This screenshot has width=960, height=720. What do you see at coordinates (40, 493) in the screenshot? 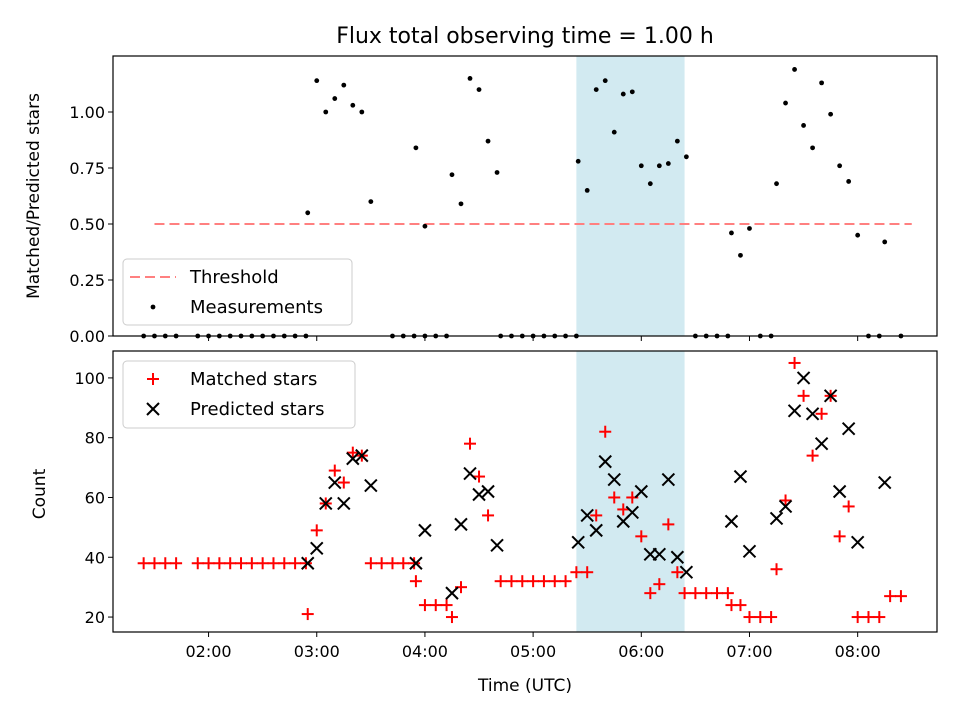
I see `bottom-y-axis-label: Count` at bounding box center [40, 493].